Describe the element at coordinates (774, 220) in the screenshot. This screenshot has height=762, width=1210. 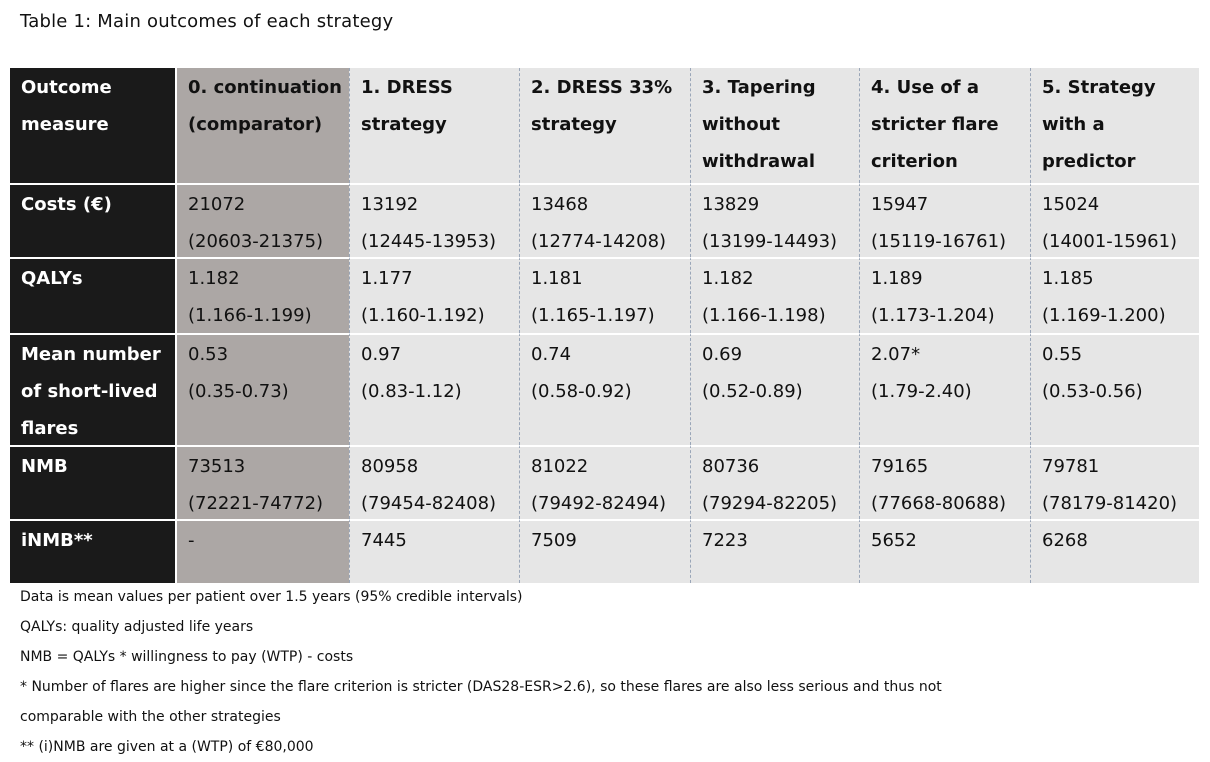
I see `table-cell: 13829 (13199-14493)` at that location.